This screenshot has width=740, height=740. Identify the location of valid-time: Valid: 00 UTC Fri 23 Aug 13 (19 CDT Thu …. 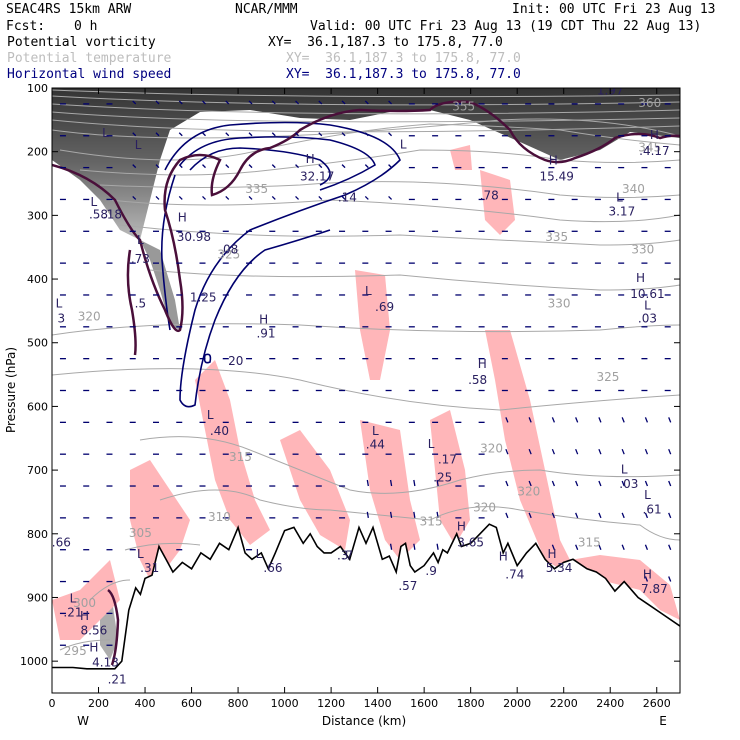
(506, 26).